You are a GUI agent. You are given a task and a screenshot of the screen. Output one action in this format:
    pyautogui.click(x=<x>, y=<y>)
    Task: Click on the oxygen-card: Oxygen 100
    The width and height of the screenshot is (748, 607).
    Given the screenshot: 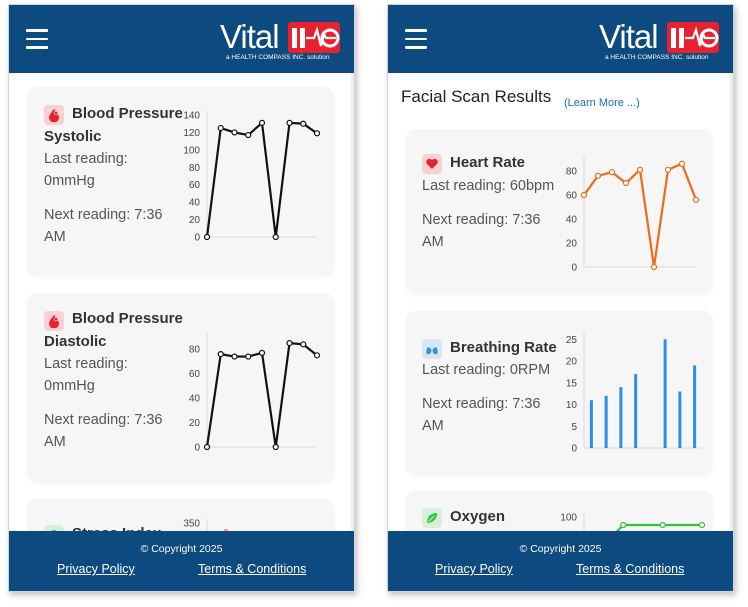 What is the action you would take?
    pyautogui.click(x=559, y=511)
    